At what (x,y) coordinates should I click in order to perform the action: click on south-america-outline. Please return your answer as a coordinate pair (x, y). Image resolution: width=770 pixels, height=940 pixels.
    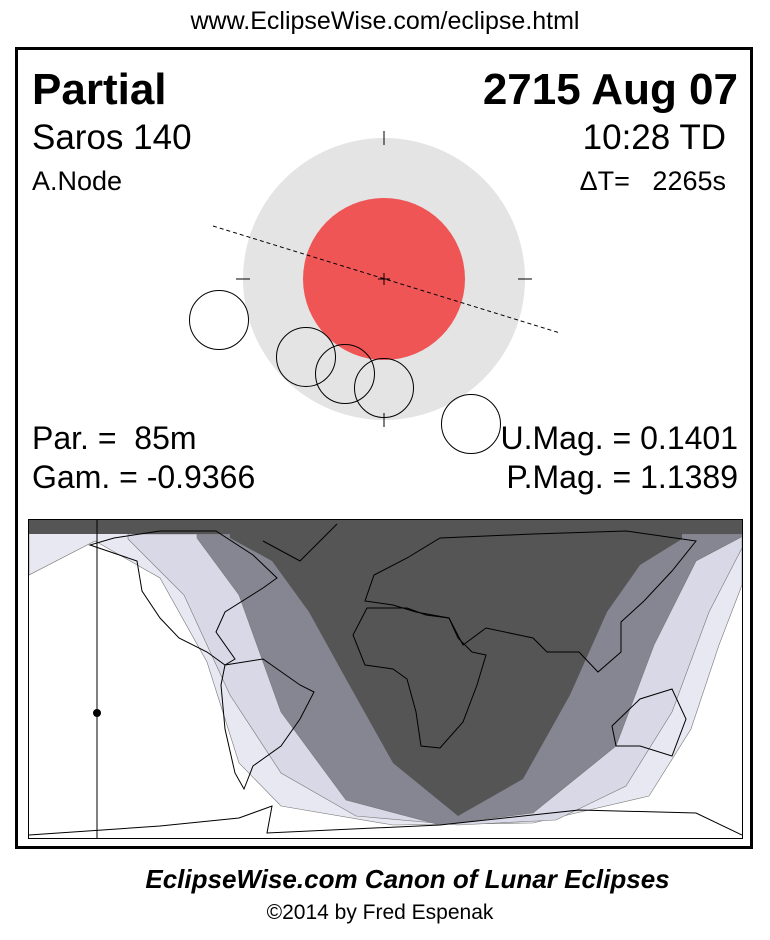
    Looking at the image, I should click on (267, 724).